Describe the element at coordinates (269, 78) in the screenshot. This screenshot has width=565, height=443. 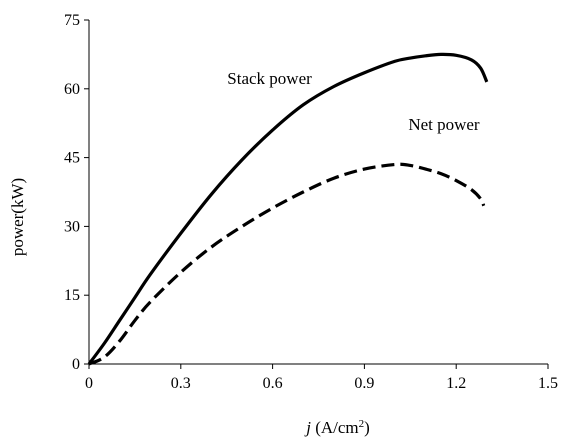
I see `stack-power-annotation: Stack power` at that location.